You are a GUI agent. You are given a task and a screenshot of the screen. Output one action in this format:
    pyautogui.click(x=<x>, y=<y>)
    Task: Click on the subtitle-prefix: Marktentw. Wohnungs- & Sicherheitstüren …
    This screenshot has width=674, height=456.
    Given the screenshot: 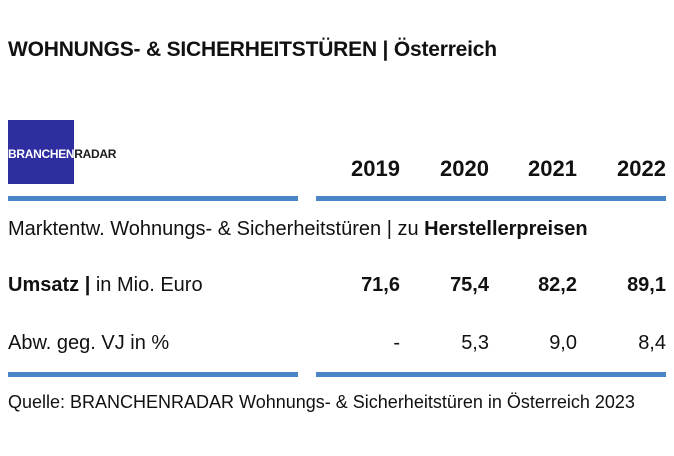 What is the action you would take?
    pyautogui.click(x=216, y=229)
    